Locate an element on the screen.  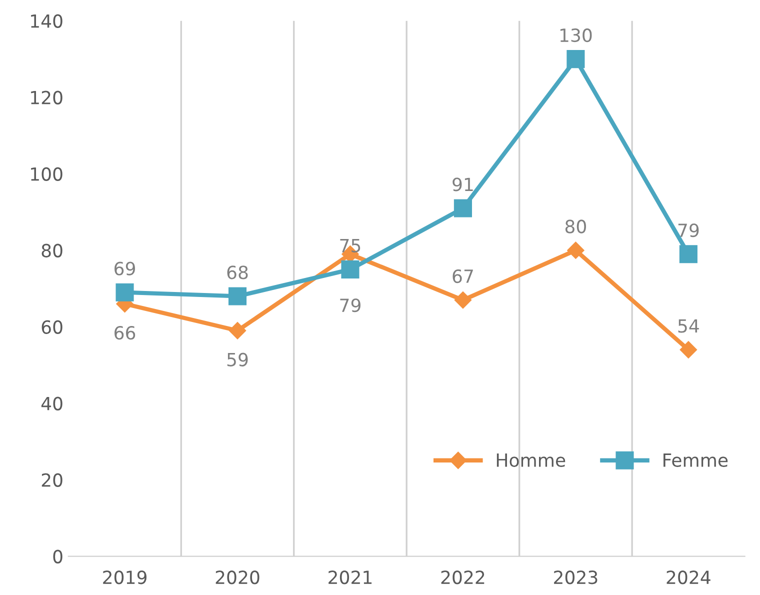
data-label: 67 is located at coordinates (462, 276).